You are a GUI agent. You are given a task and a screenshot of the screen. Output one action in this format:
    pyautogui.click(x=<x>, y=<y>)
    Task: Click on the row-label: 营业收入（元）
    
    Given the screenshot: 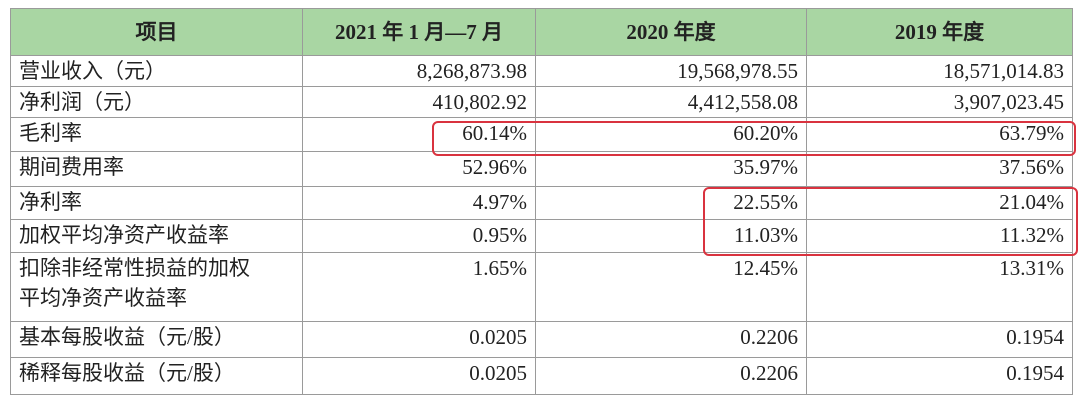 What is the action you would take?
    pyautogui.click(x=156, y=71)
    